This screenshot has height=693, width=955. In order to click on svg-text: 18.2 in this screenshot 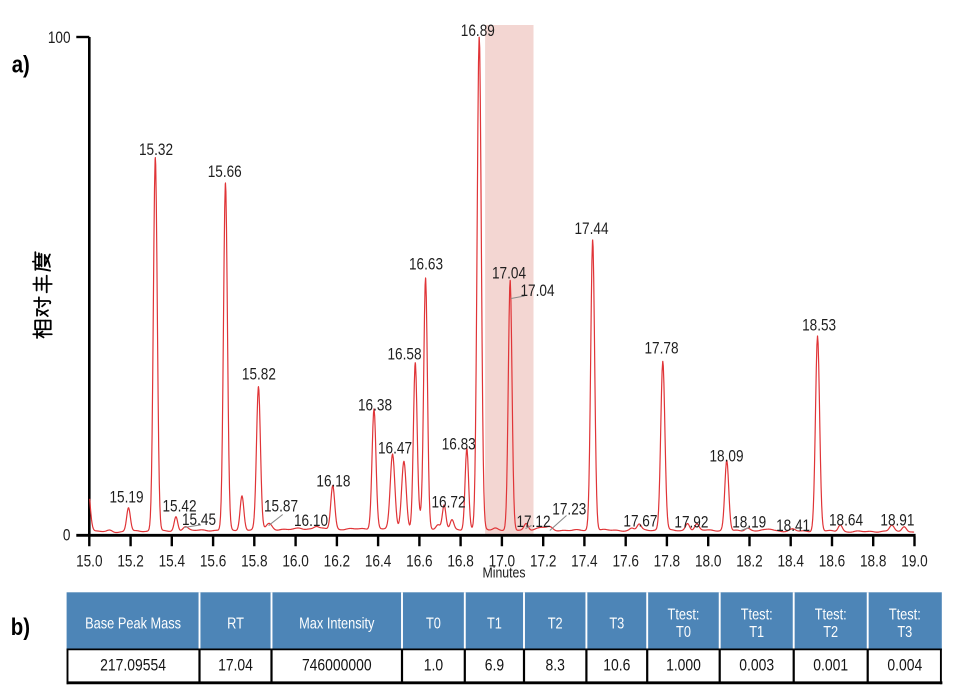, I will do `click(749, 561)`.